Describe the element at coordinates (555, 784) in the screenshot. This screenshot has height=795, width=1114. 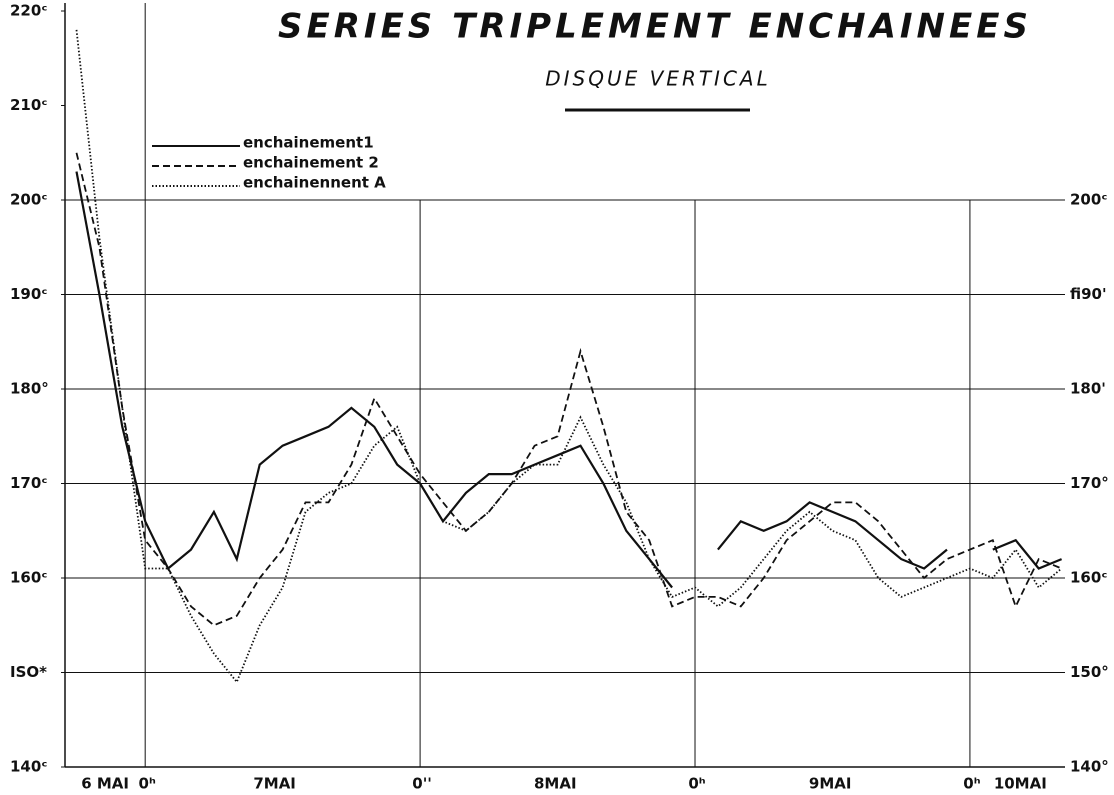
I see `day-label: 8MAI` at that location.